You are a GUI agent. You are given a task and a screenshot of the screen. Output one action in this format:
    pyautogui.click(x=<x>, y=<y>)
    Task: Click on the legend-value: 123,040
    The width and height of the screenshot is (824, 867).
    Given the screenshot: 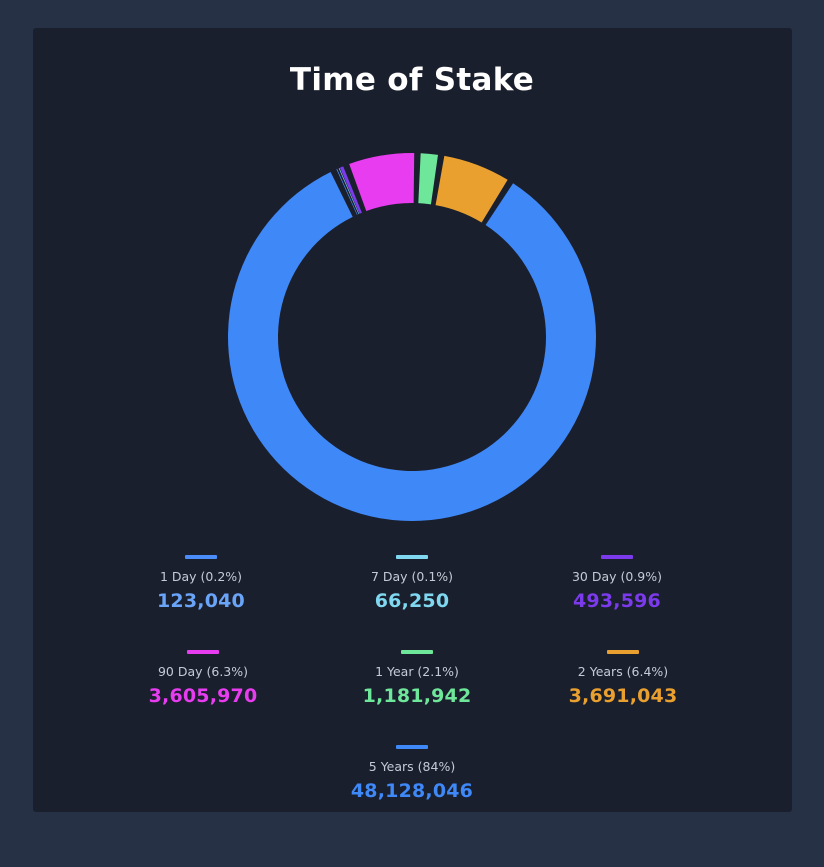 What is the action you would take?
    pyautogui.click(x=201, y=601)
    